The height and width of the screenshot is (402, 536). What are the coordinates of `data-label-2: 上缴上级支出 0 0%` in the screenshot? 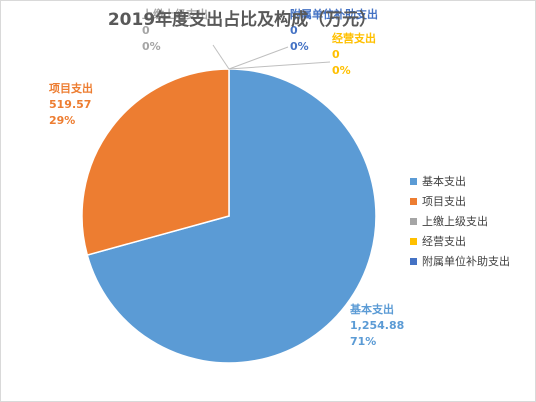 It's located at (175, 30).